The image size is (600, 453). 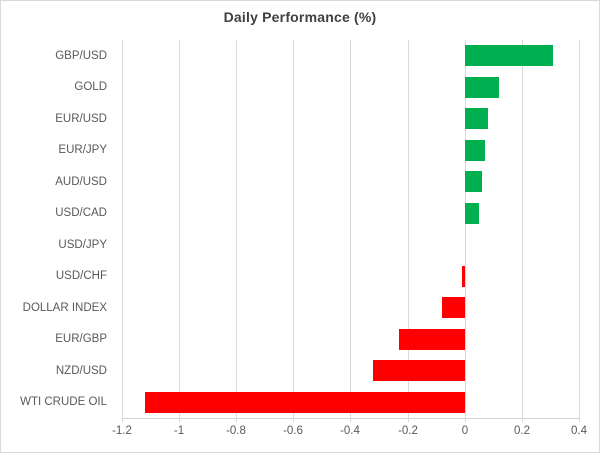 I want to click on x-tick-label: -0.4, so click(x=350, y=431).